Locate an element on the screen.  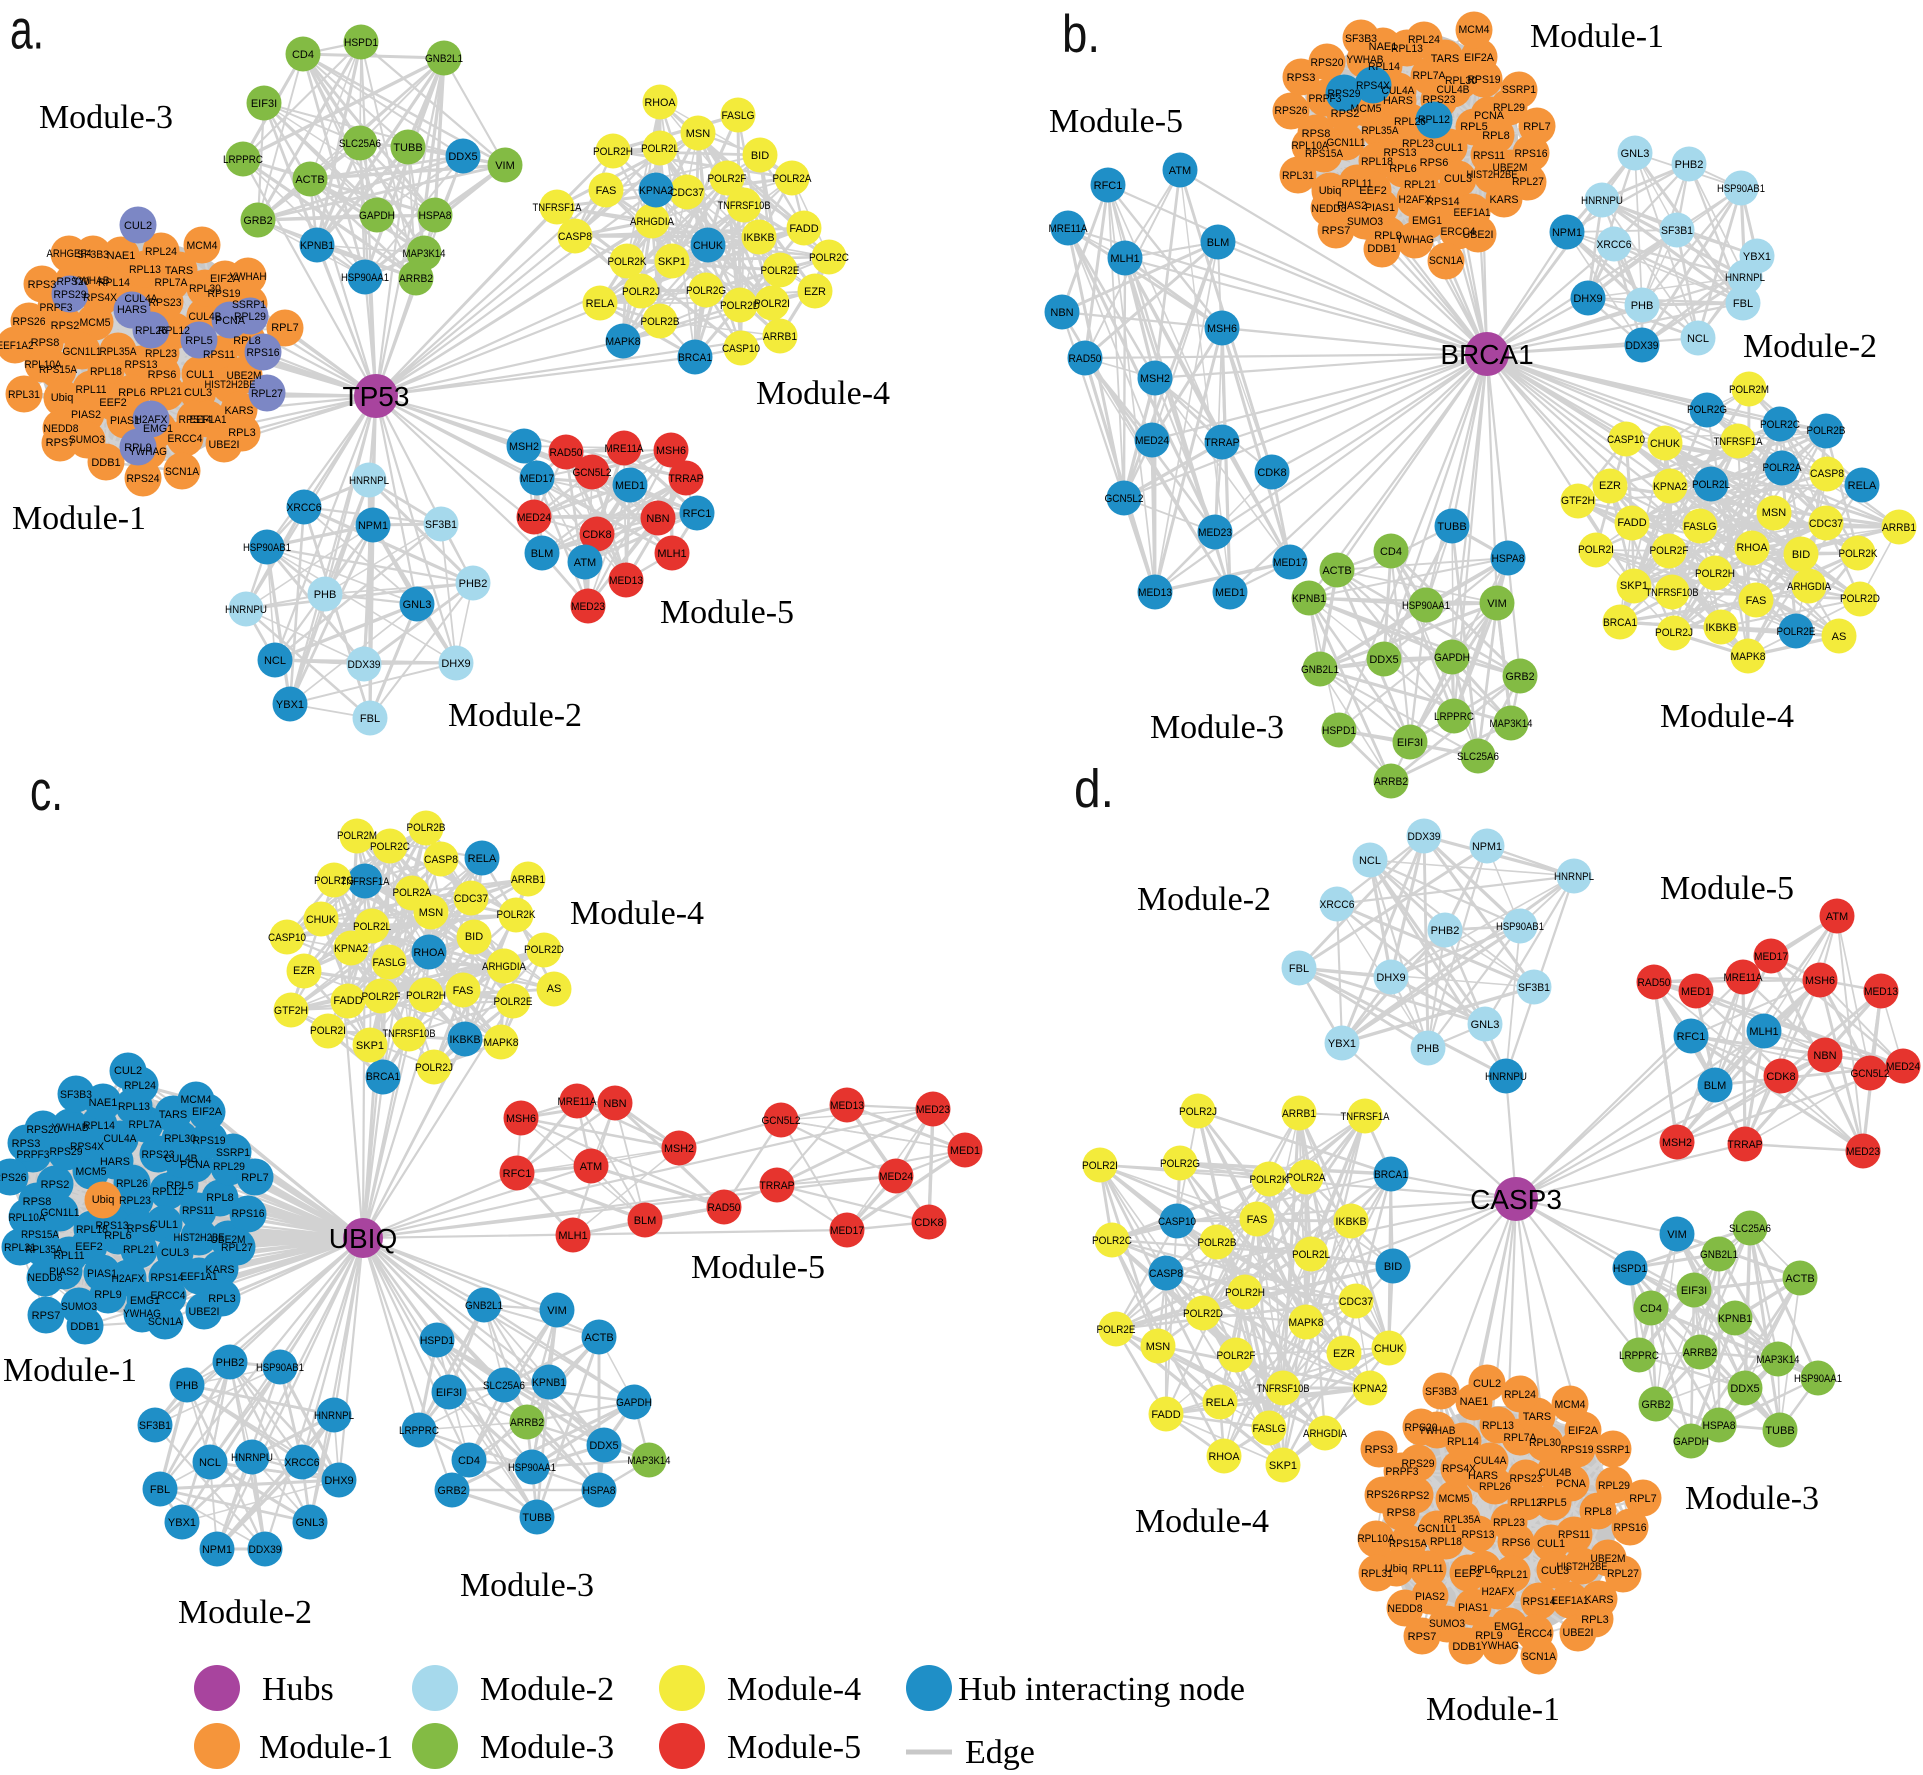
svg-text: PRPF3 is located at coordinates (1325, 99).